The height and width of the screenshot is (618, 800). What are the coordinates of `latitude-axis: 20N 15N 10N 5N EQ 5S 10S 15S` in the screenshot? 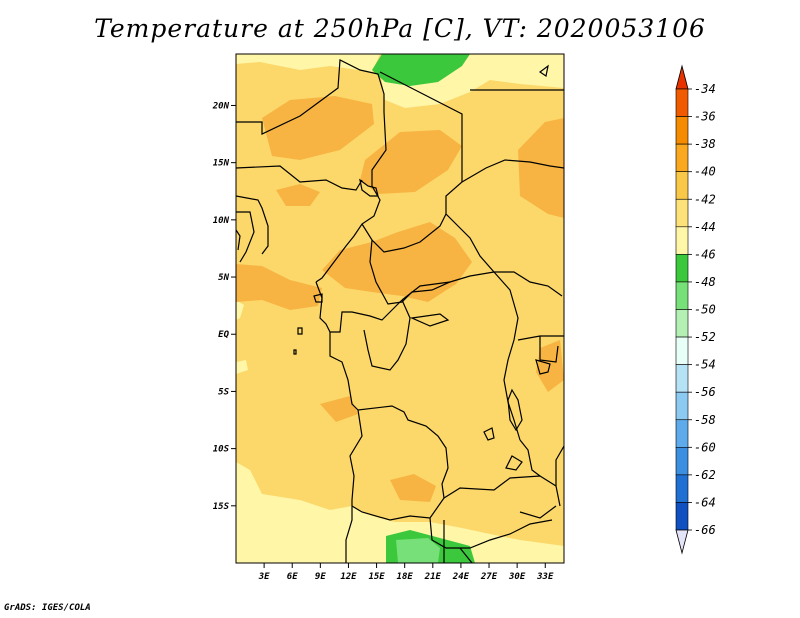 It's located at (224, 306).